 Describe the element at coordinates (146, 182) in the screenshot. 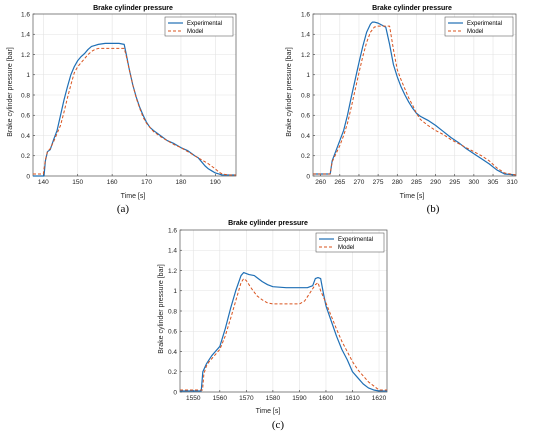

I see `x-tick-label: 170` at that location.